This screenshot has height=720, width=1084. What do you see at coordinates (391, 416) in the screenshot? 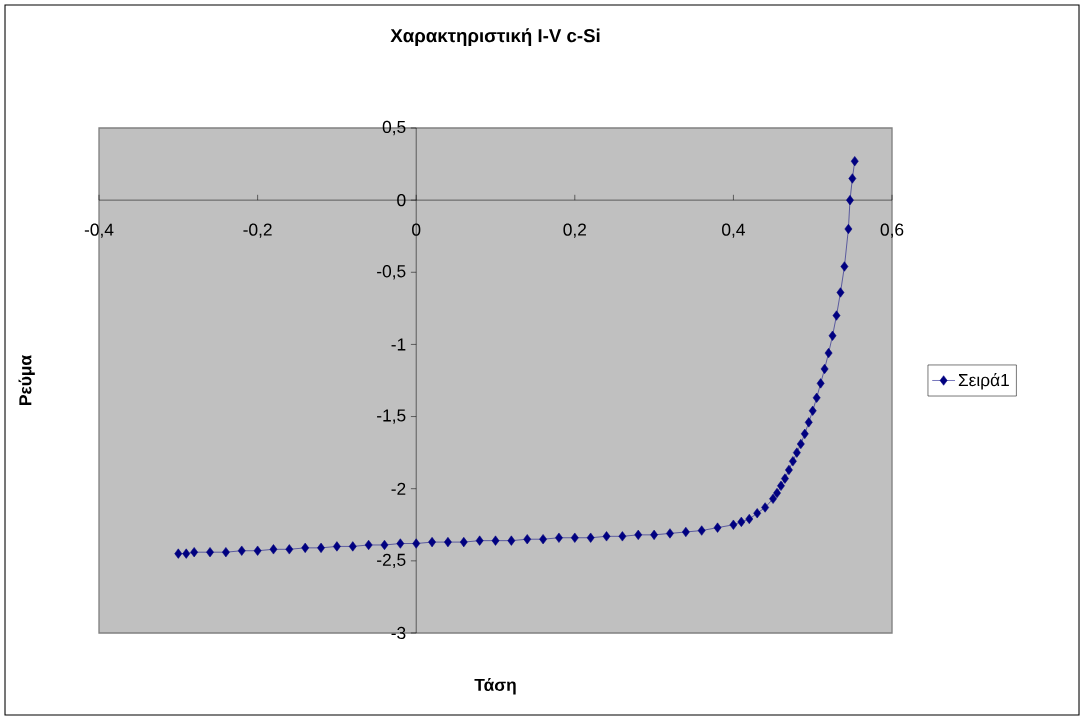
I see `y-tick-label: -1,5` at bounding box center [391, 416].